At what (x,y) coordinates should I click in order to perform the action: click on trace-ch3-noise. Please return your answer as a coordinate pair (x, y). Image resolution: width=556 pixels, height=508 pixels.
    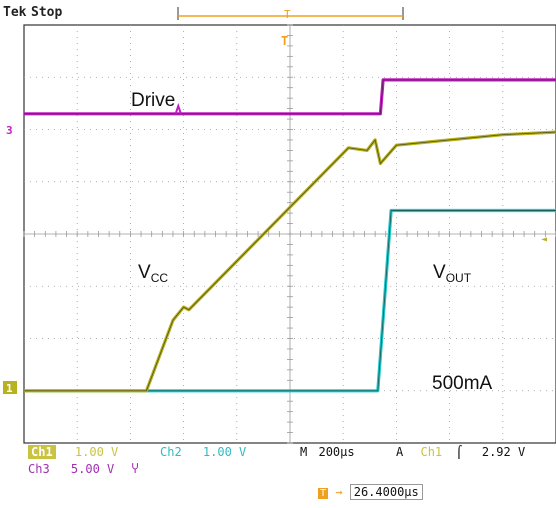
    Looking at the image, I should click on (290, 97).